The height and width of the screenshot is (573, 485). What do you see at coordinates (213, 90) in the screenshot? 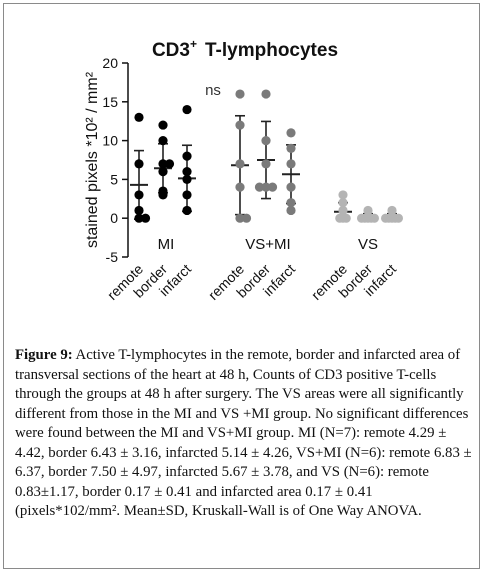
I see `ns-annotation: ns` at bounding box center [213, 90].